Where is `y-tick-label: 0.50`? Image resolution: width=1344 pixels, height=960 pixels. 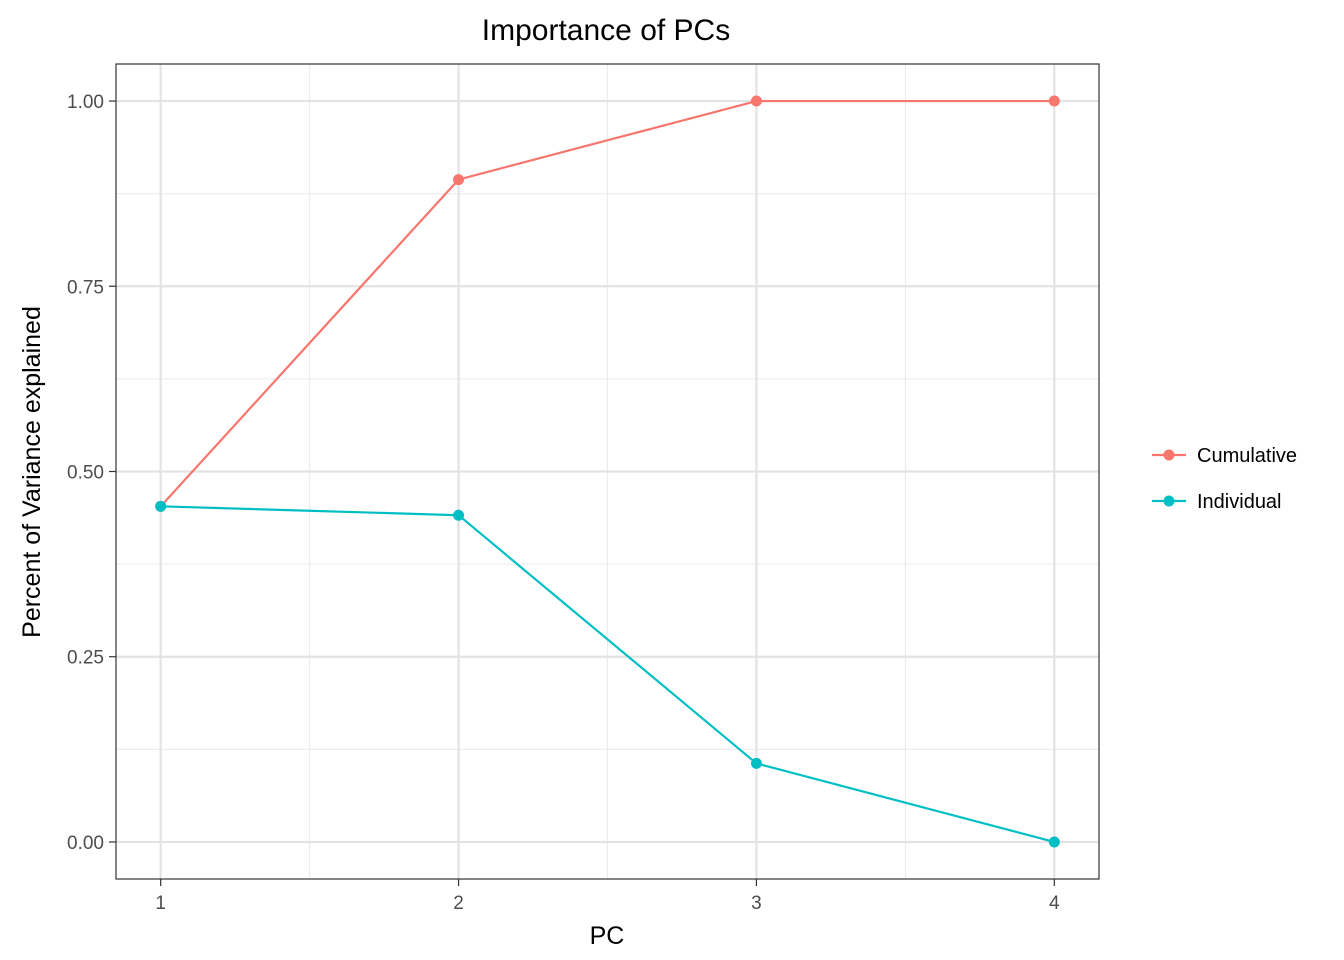 y-tick-label: 0.50 is located at coordinates (85, 473).